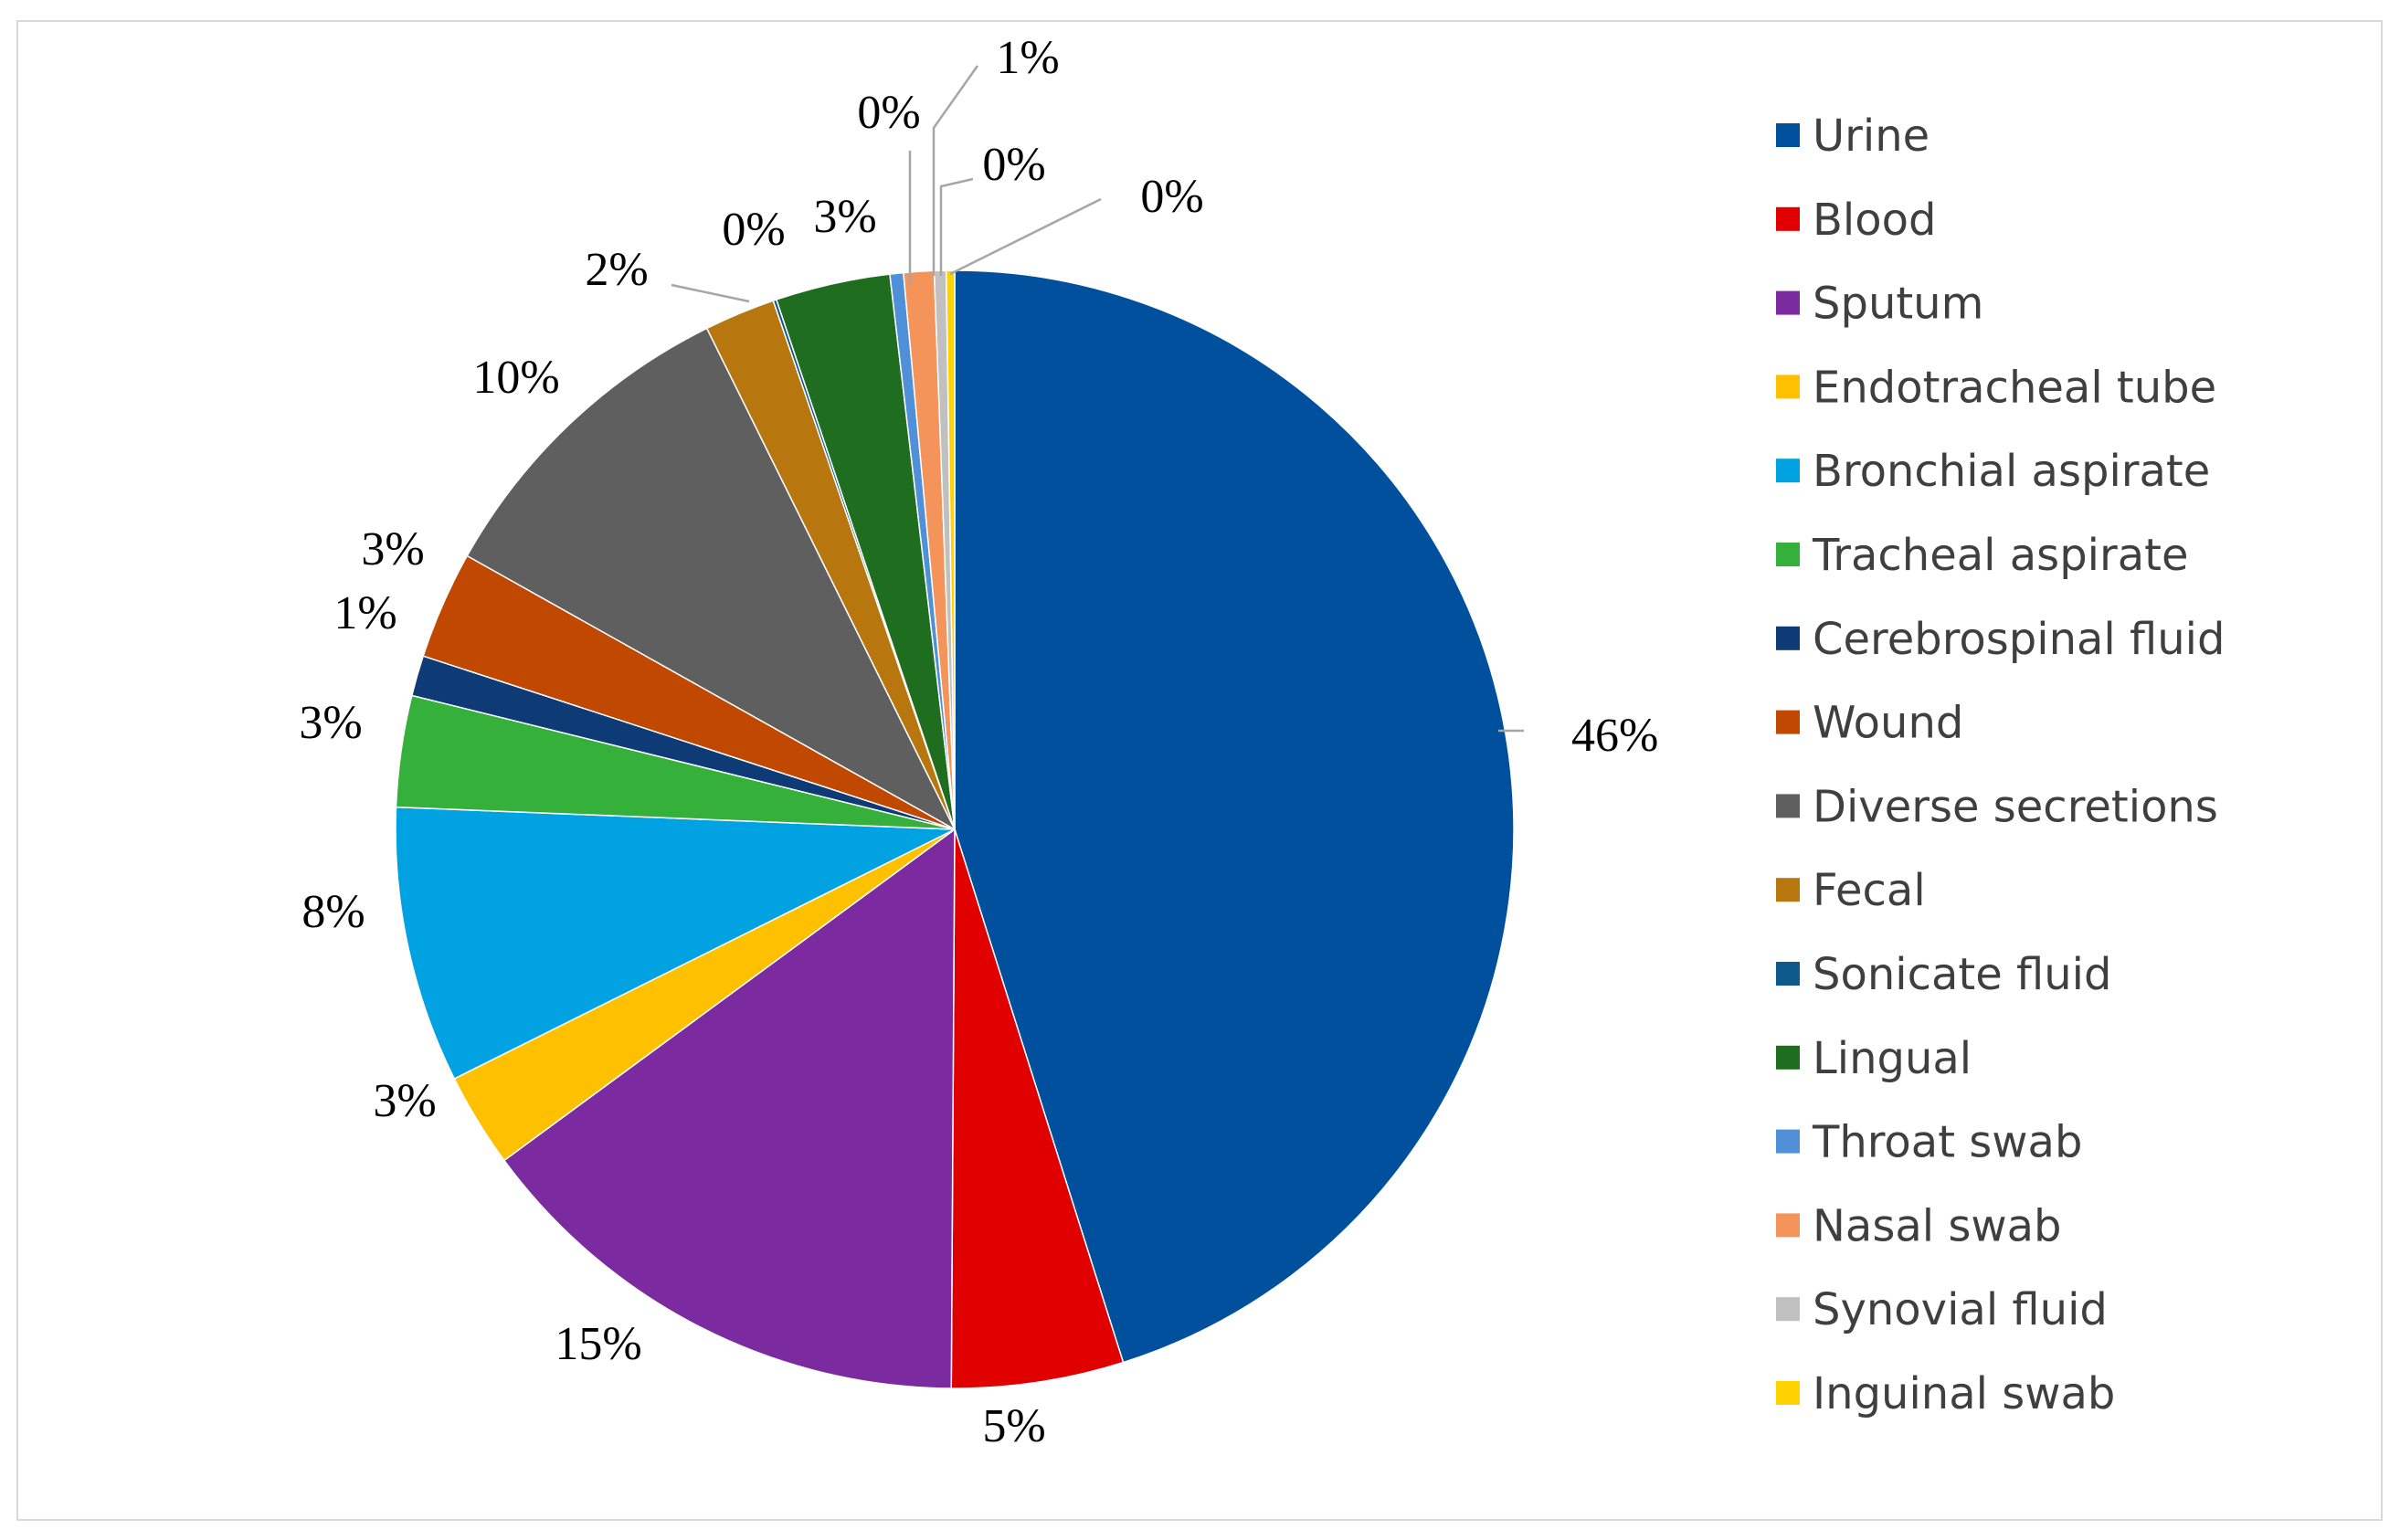  Describe the element at coordinates (675, 943) in the screenshot. I see `slice-bronchial-aspirate` at that location.